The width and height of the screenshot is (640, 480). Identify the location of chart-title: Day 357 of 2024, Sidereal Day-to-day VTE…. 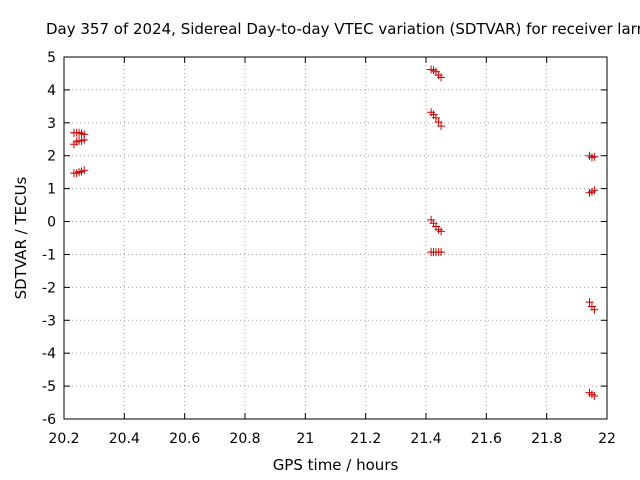
(343, 29).